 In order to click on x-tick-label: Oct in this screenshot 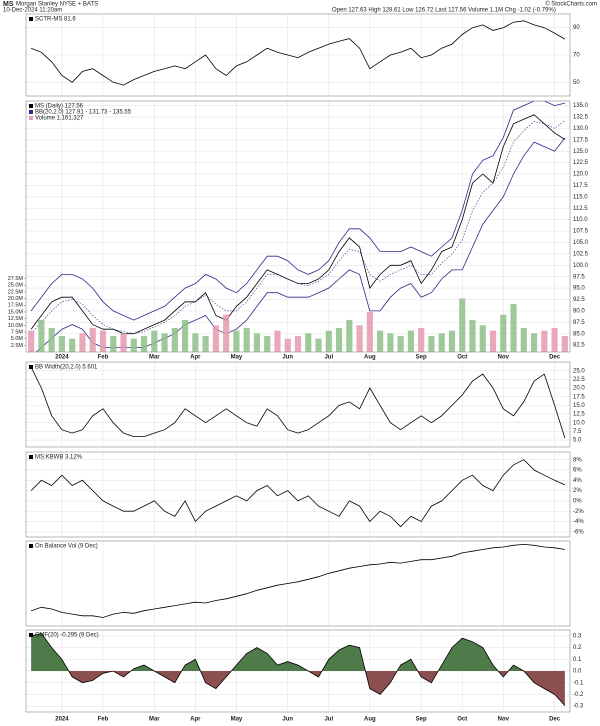, I will do `click(462, 720)`.